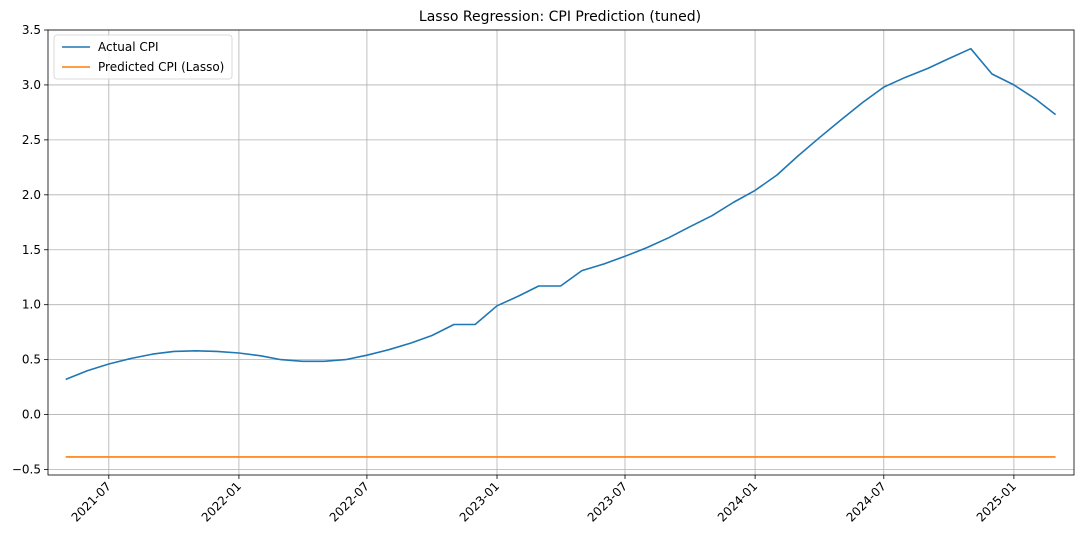 This screenshot has height=535, width=1080. What do you see at coordinates (31, 415) in the screenshot?
I see `y-tick-label: 0.0` at bounding box center [31, 415].